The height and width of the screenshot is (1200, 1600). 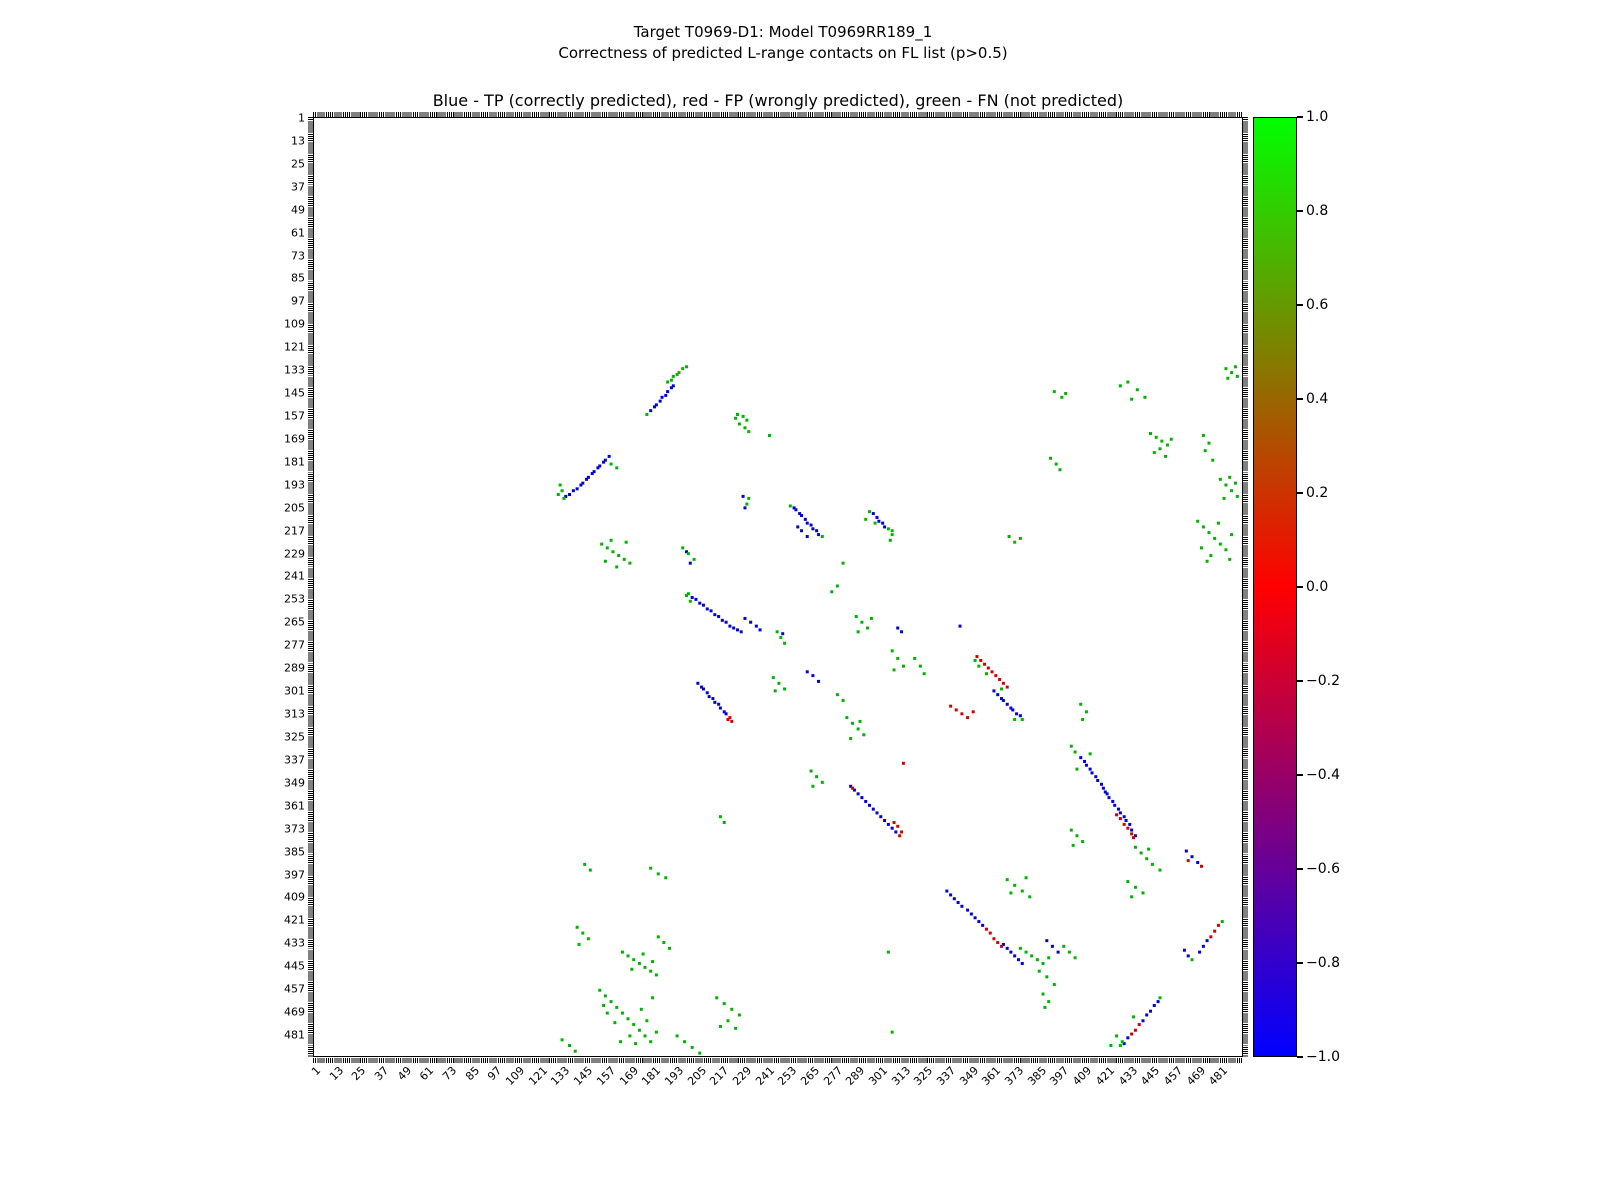 I want to click on y-tick-label: 265, so click(x=294, y=622).